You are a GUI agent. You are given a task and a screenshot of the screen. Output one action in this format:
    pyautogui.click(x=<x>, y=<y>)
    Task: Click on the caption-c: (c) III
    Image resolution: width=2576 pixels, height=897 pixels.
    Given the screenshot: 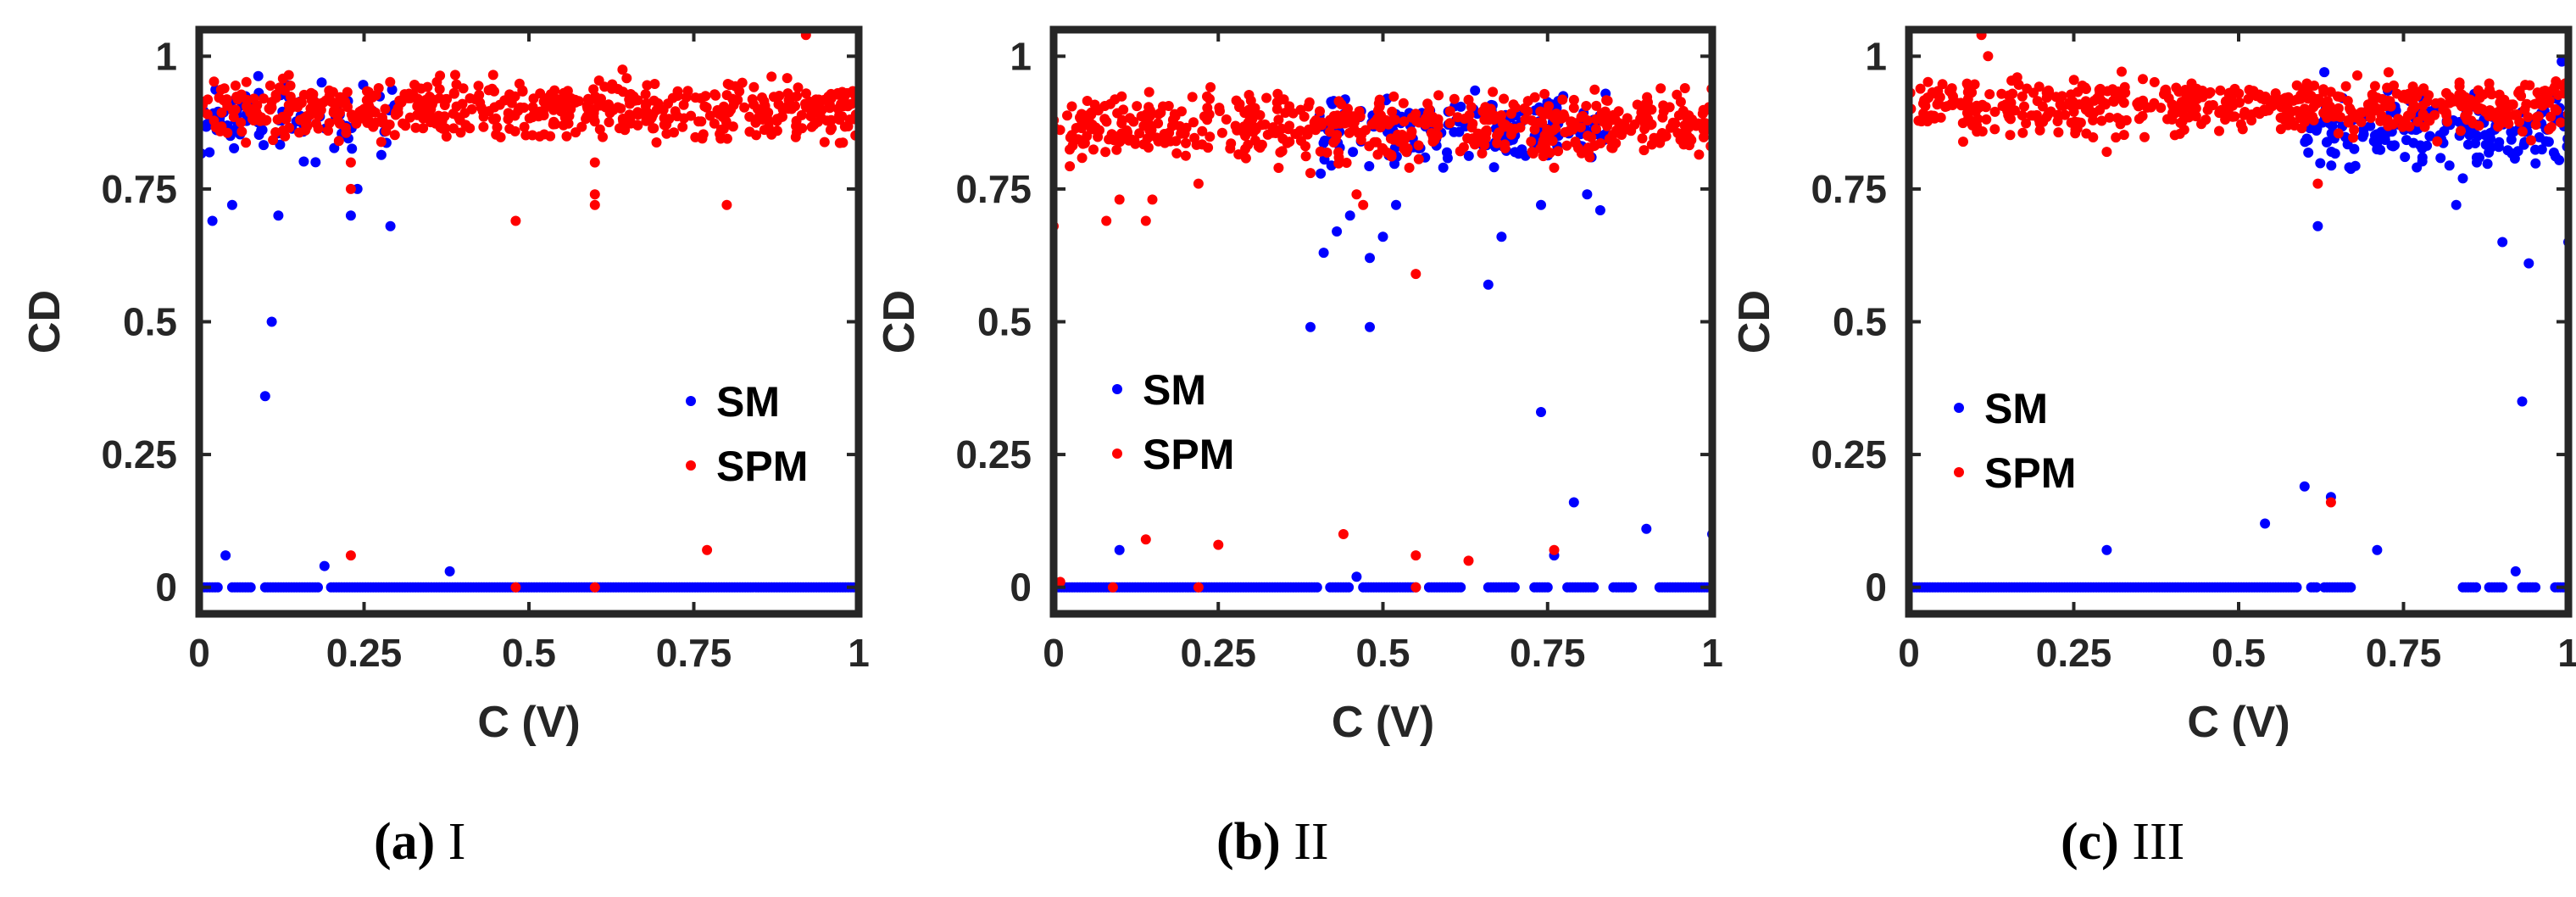 What is the action you would take?
    pyautogui.click(x=2123, y=842)
    